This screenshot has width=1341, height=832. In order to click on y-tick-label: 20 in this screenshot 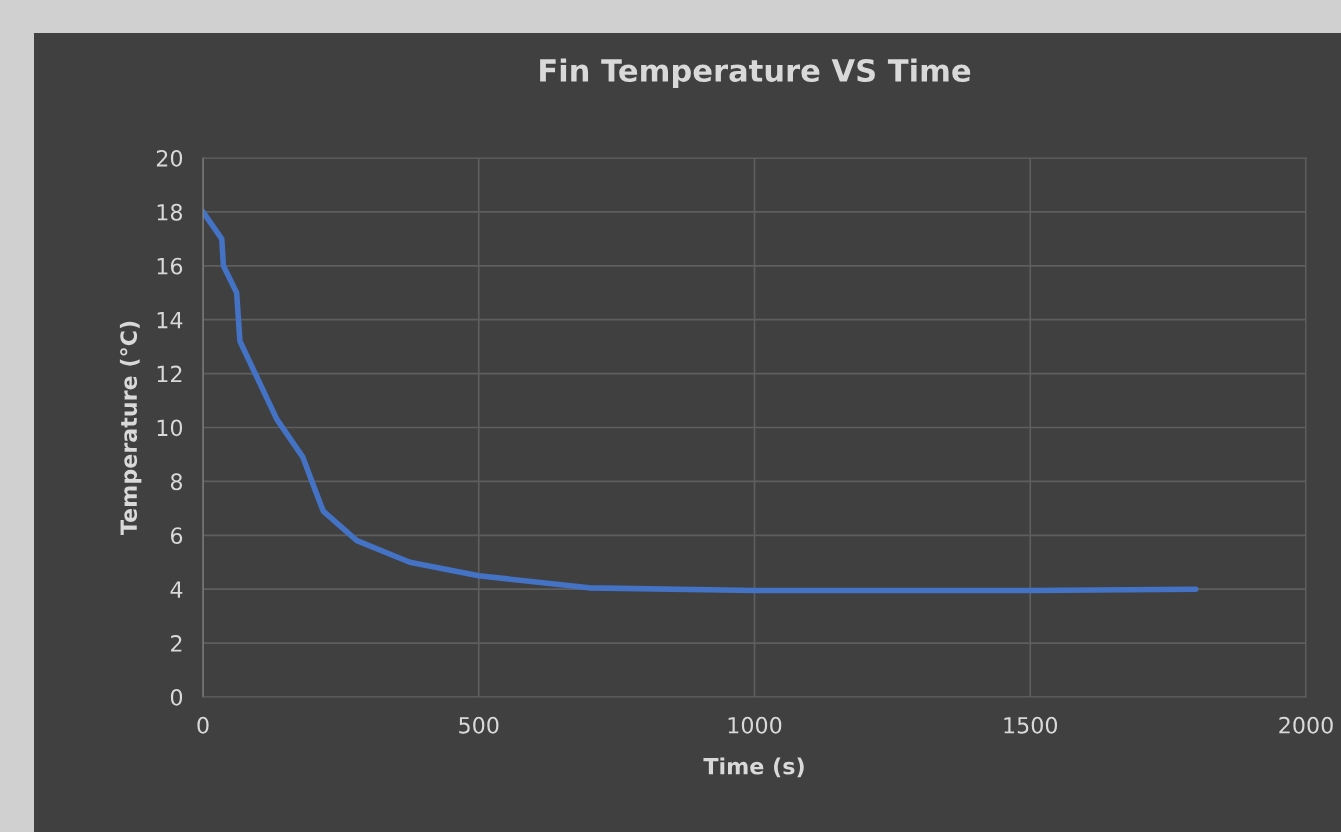, I will do `click(169, 158)`.